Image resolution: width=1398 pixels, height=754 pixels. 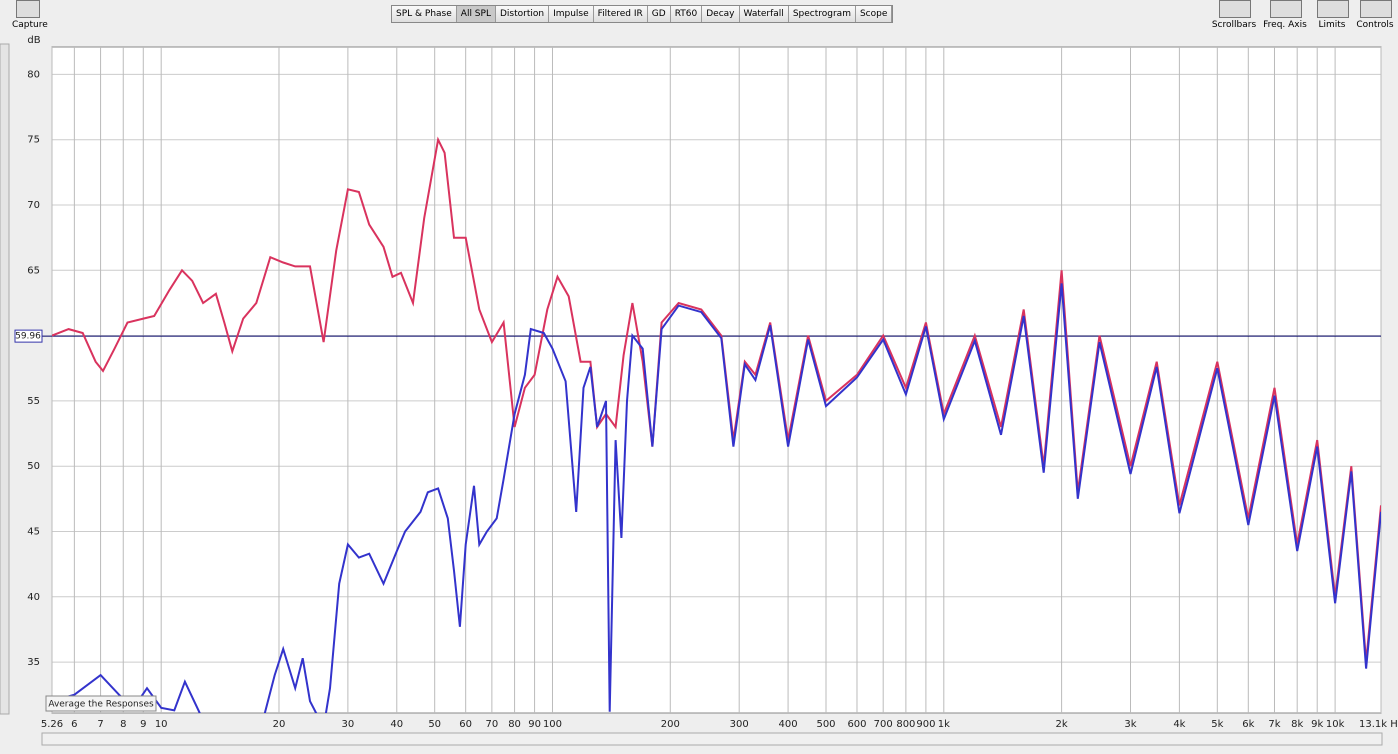 What do you see at coordinates (33, 74) in the screenshot?
I see `y-tick-label: 80` at bounding box center [33, 74].